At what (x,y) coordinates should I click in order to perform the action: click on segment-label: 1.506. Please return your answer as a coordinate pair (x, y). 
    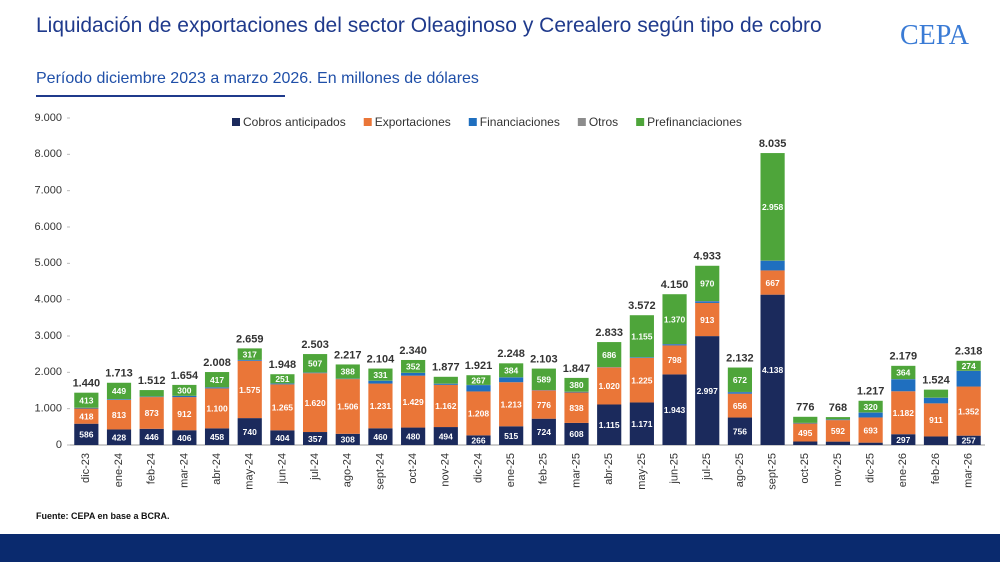
    Looking at the image, I should click on (348, 407).